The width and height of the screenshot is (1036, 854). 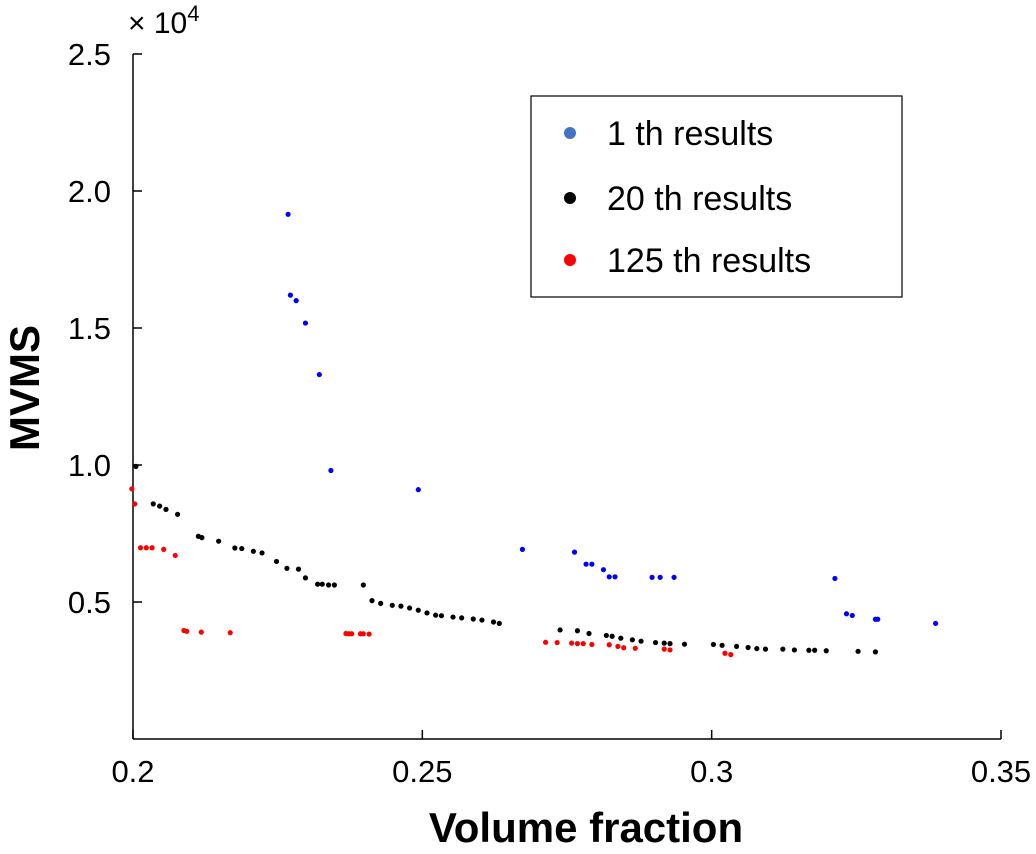 I want to click on legend: 1 th results 20 th results 125 th results, so click(x=716, y=196).